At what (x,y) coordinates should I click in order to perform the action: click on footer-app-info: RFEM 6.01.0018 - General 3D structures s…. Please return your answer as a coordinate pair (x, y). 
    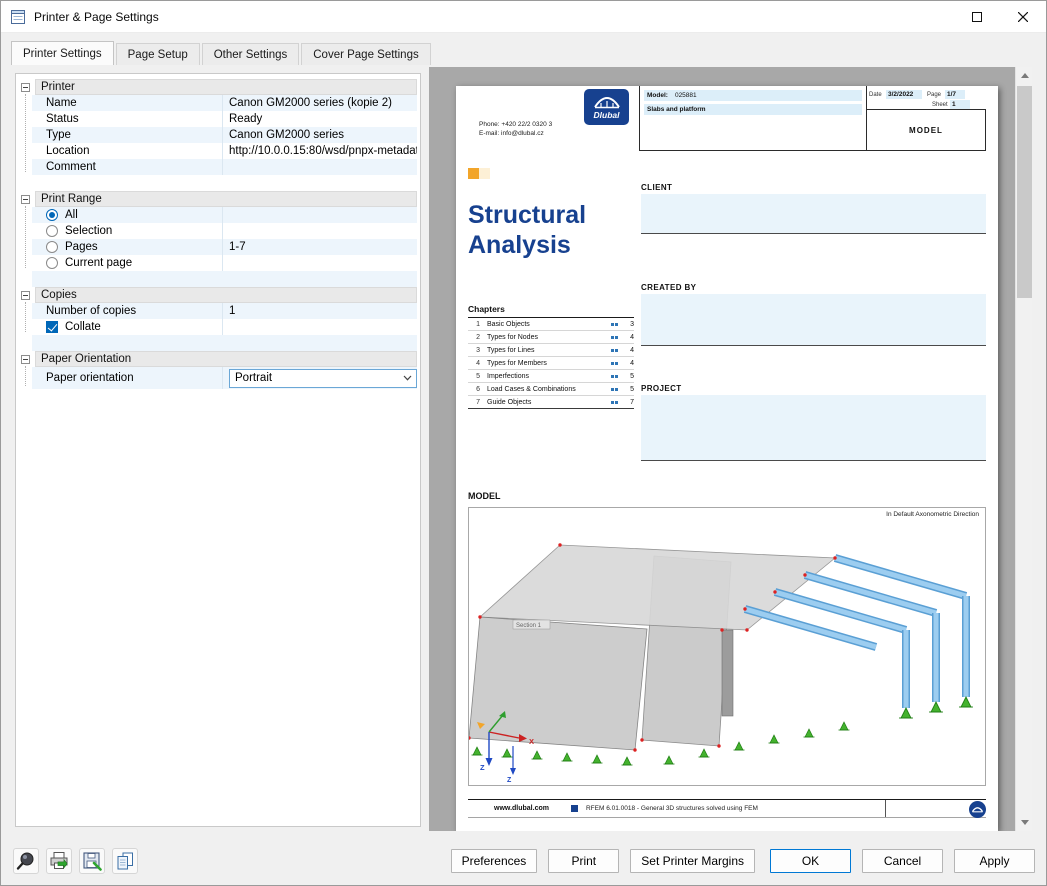
    Looking at the image, I should click on (671, 808).